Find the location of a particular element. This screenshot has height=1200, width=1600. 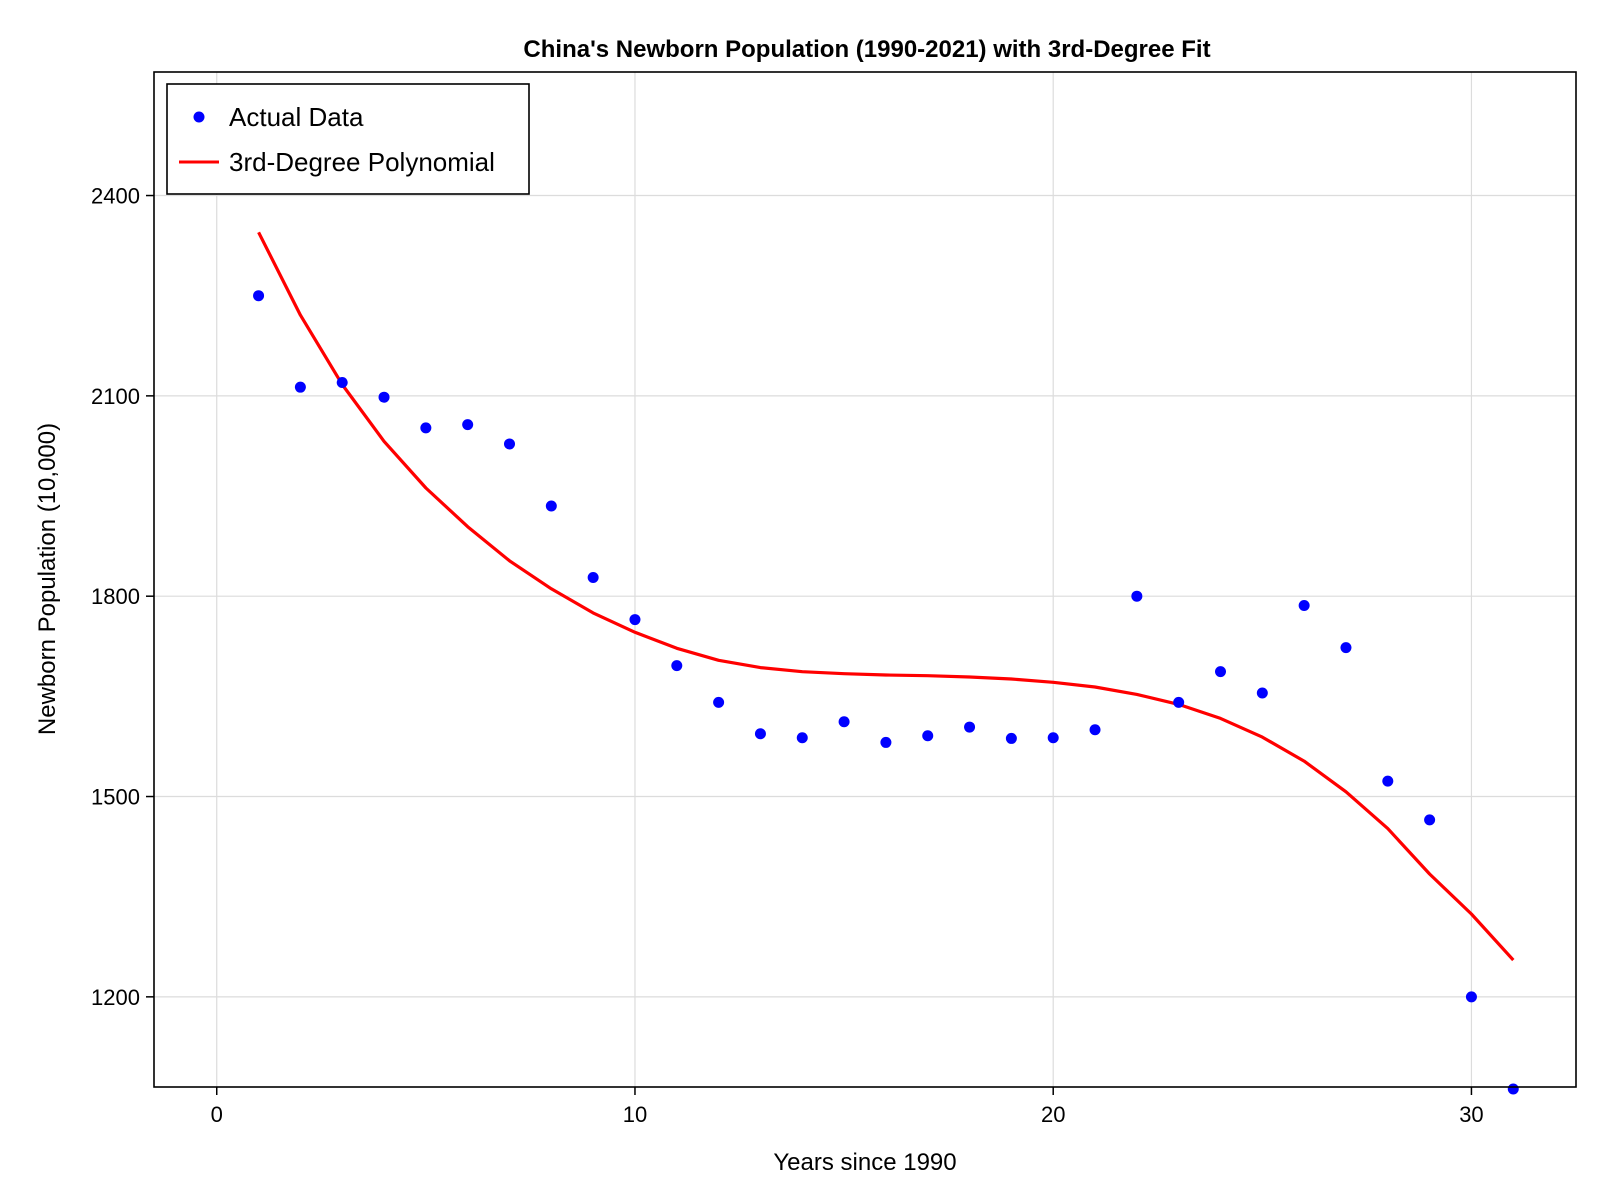

y-axis-label: Newborn Population (10,000) is located at coordinates (47, 579).